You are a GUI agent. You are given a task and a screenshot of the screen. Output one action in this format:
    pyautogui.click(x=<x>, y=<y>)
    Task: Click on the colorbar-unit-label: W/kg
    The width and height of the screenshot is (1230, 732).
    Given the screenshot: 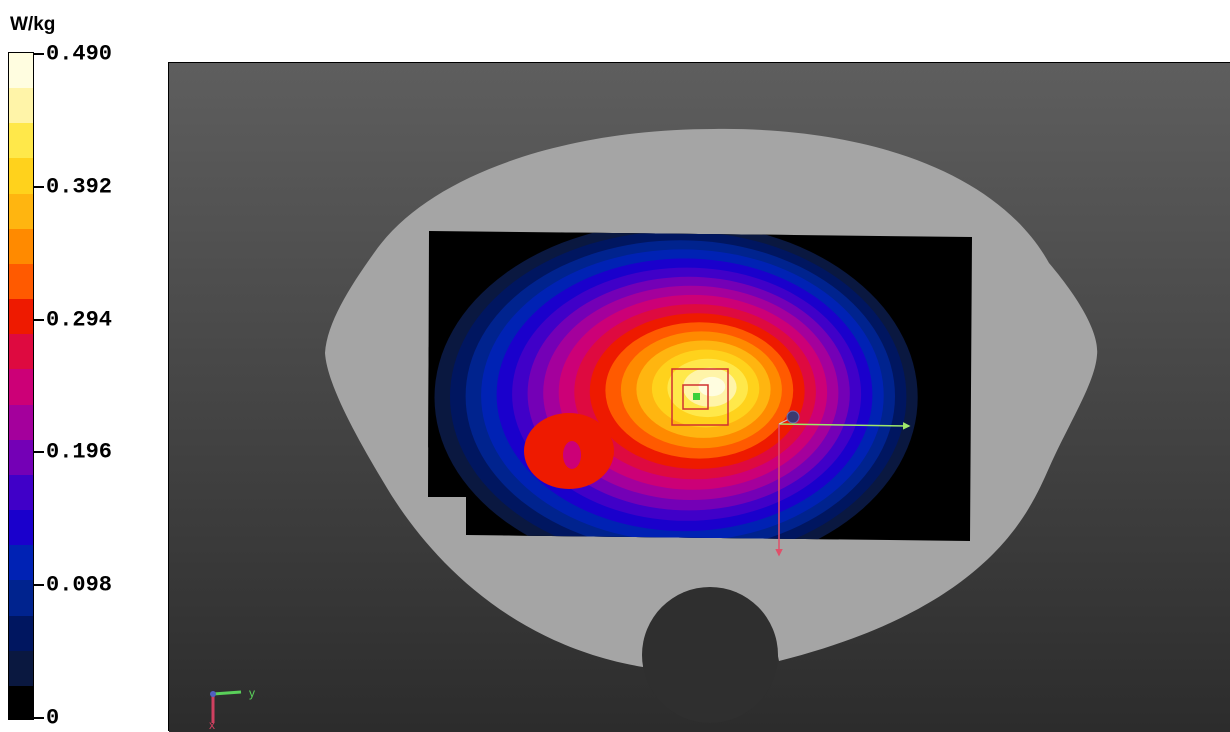 What is the action you would take?
    pyautogui.click(x=33, y=24)
    